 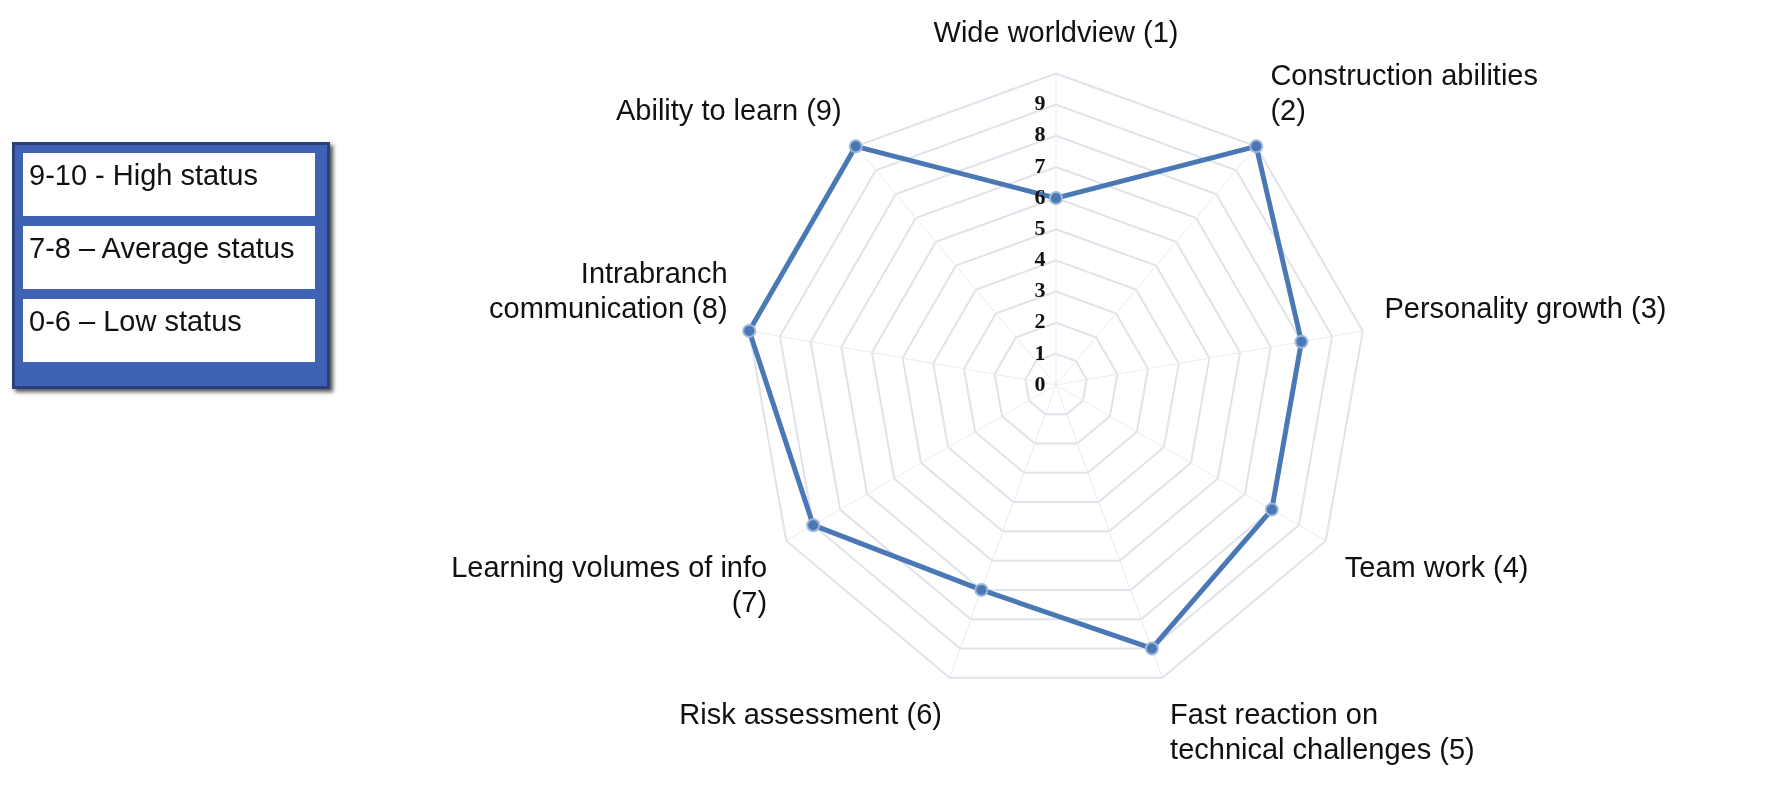 I want to click on y-tick-label: 2, so click(x=1040, y=321).